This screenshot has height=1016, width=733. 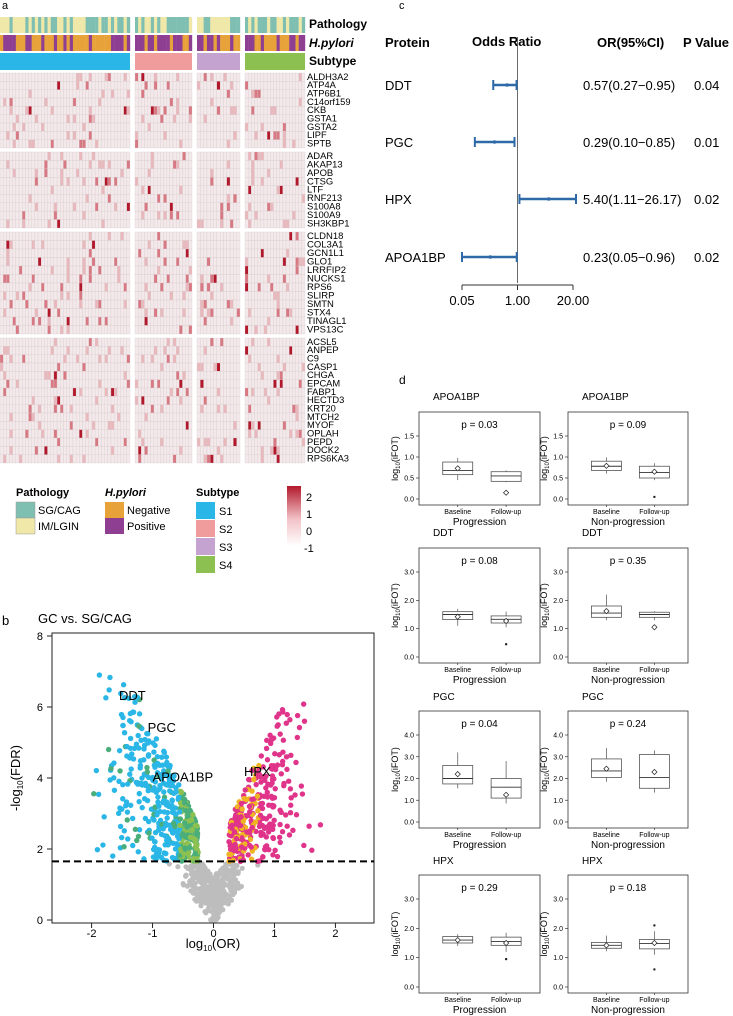 What do you see at coordinates (232, 25) in the screenshot?
I see `track-cell-pathology` at bounding box center [232, 25].